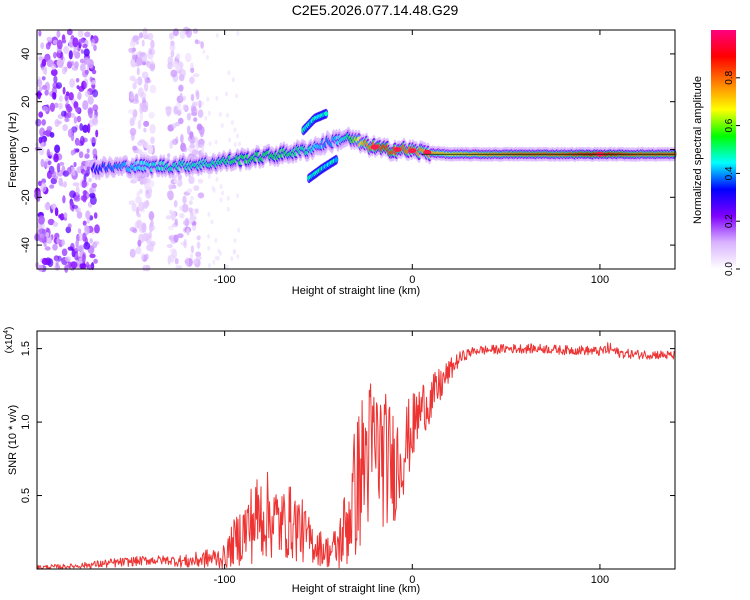 This screenshot has height=600, width=750. I want to click on colorbar-label: Normalized spectral amplitude, so click(698, 150).